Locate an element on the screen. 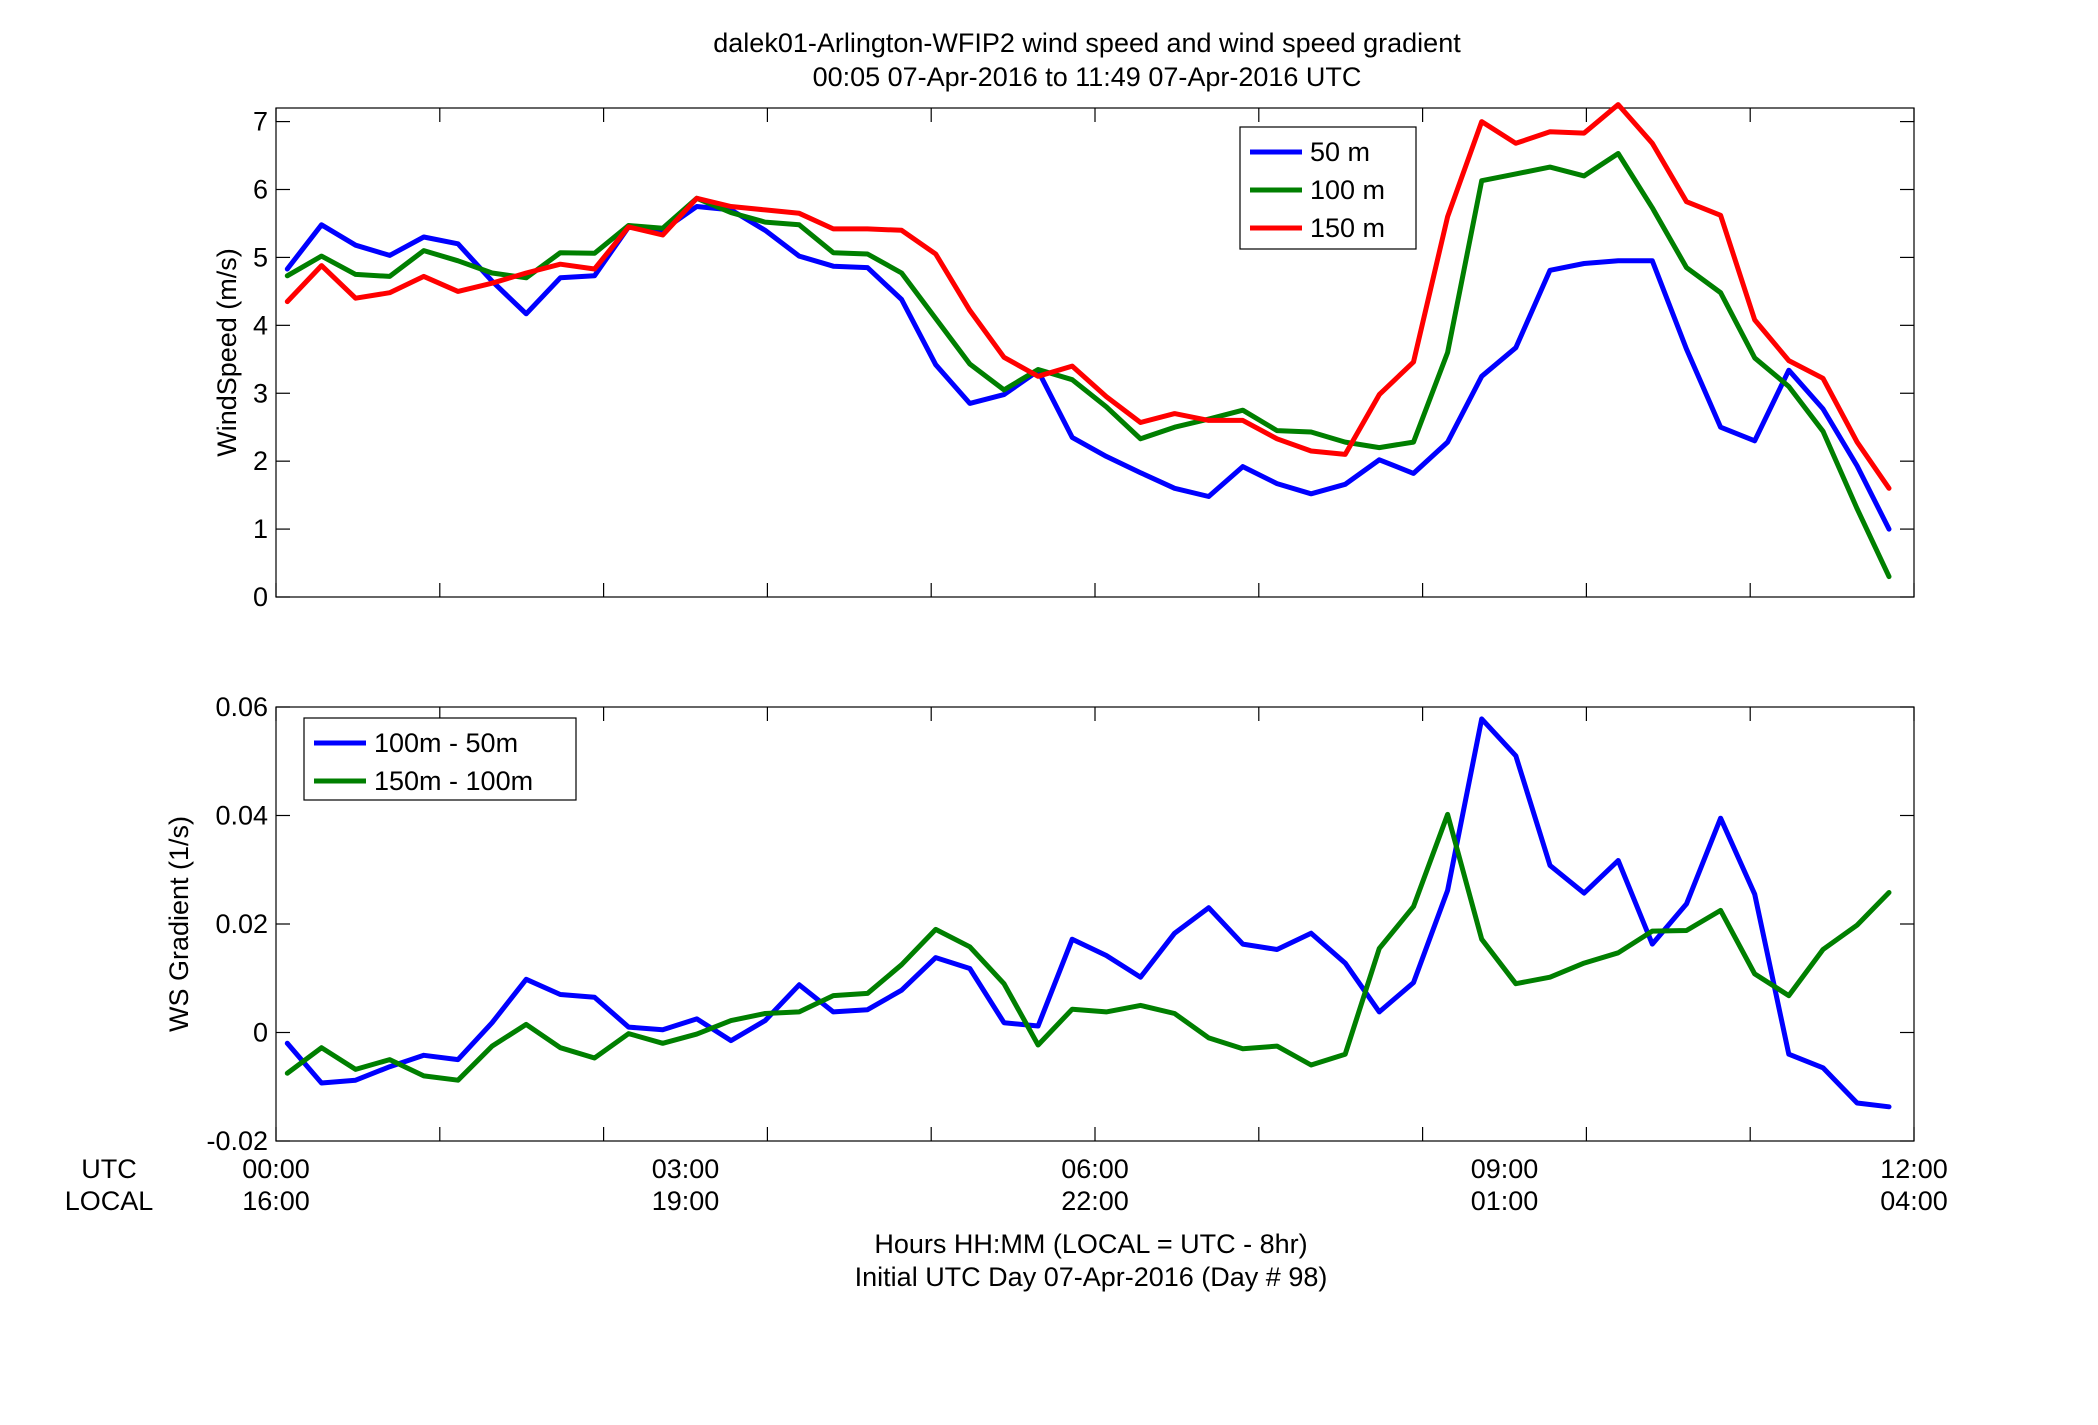 This screenshot has height=1425, width=2098. x-tick-label-utc: 12:00 is located at coordinates (1914, 1169).